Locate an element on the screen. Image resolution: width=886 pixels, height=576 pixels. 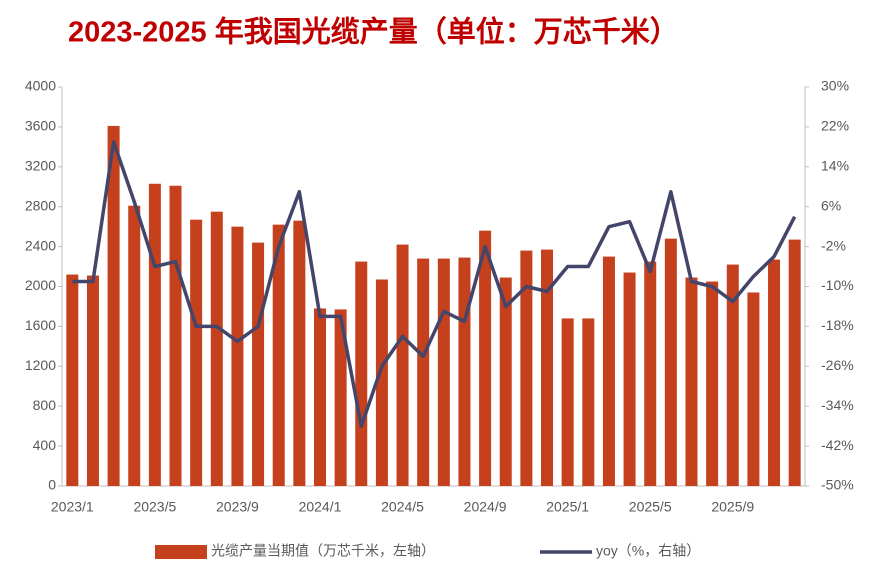
y-tick-label: 2400 is located at coordinates (40, 245).